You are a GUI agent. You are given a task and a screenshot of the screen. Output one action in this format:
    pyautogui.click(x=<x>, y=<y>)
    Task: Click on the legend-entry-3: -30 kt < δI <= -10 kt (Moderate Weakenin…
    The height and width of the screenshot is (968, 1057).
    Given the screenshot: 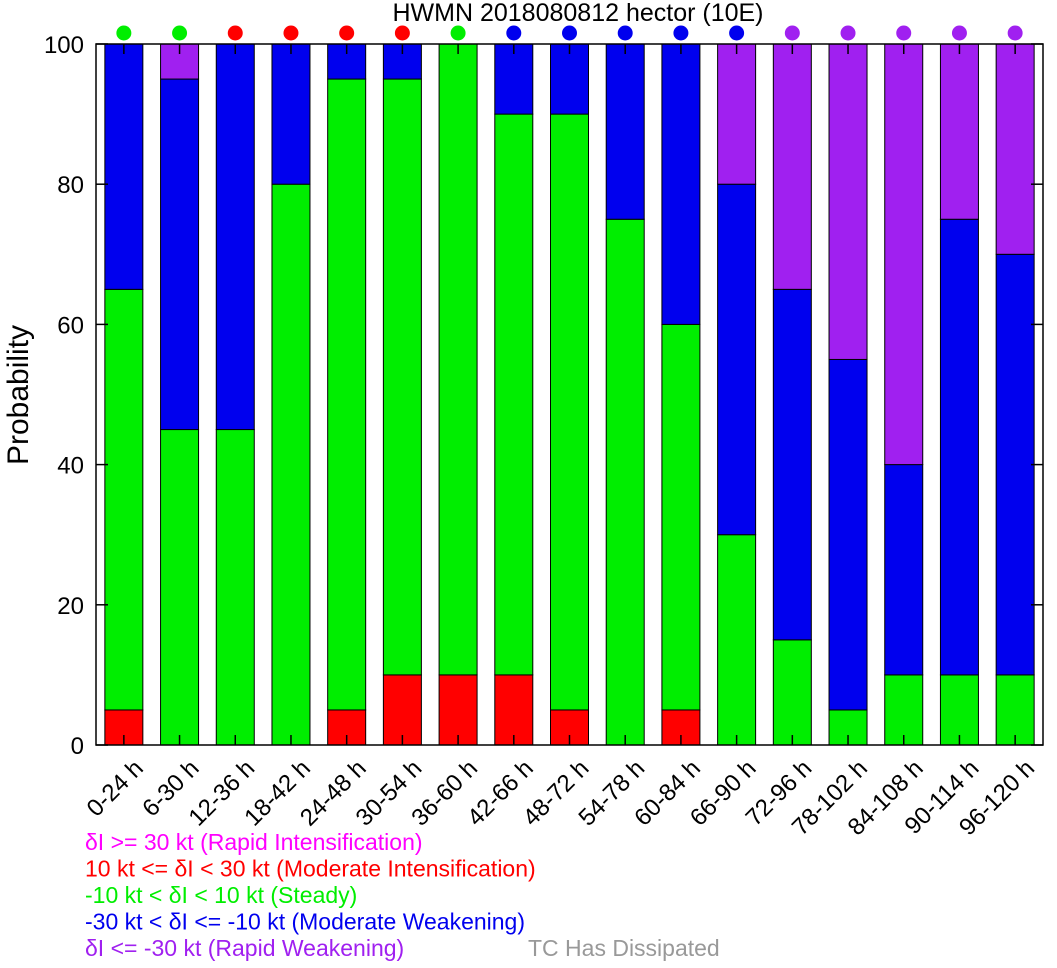 What is the action you would take?
    pyautogui.click(x=305, y=922)
    